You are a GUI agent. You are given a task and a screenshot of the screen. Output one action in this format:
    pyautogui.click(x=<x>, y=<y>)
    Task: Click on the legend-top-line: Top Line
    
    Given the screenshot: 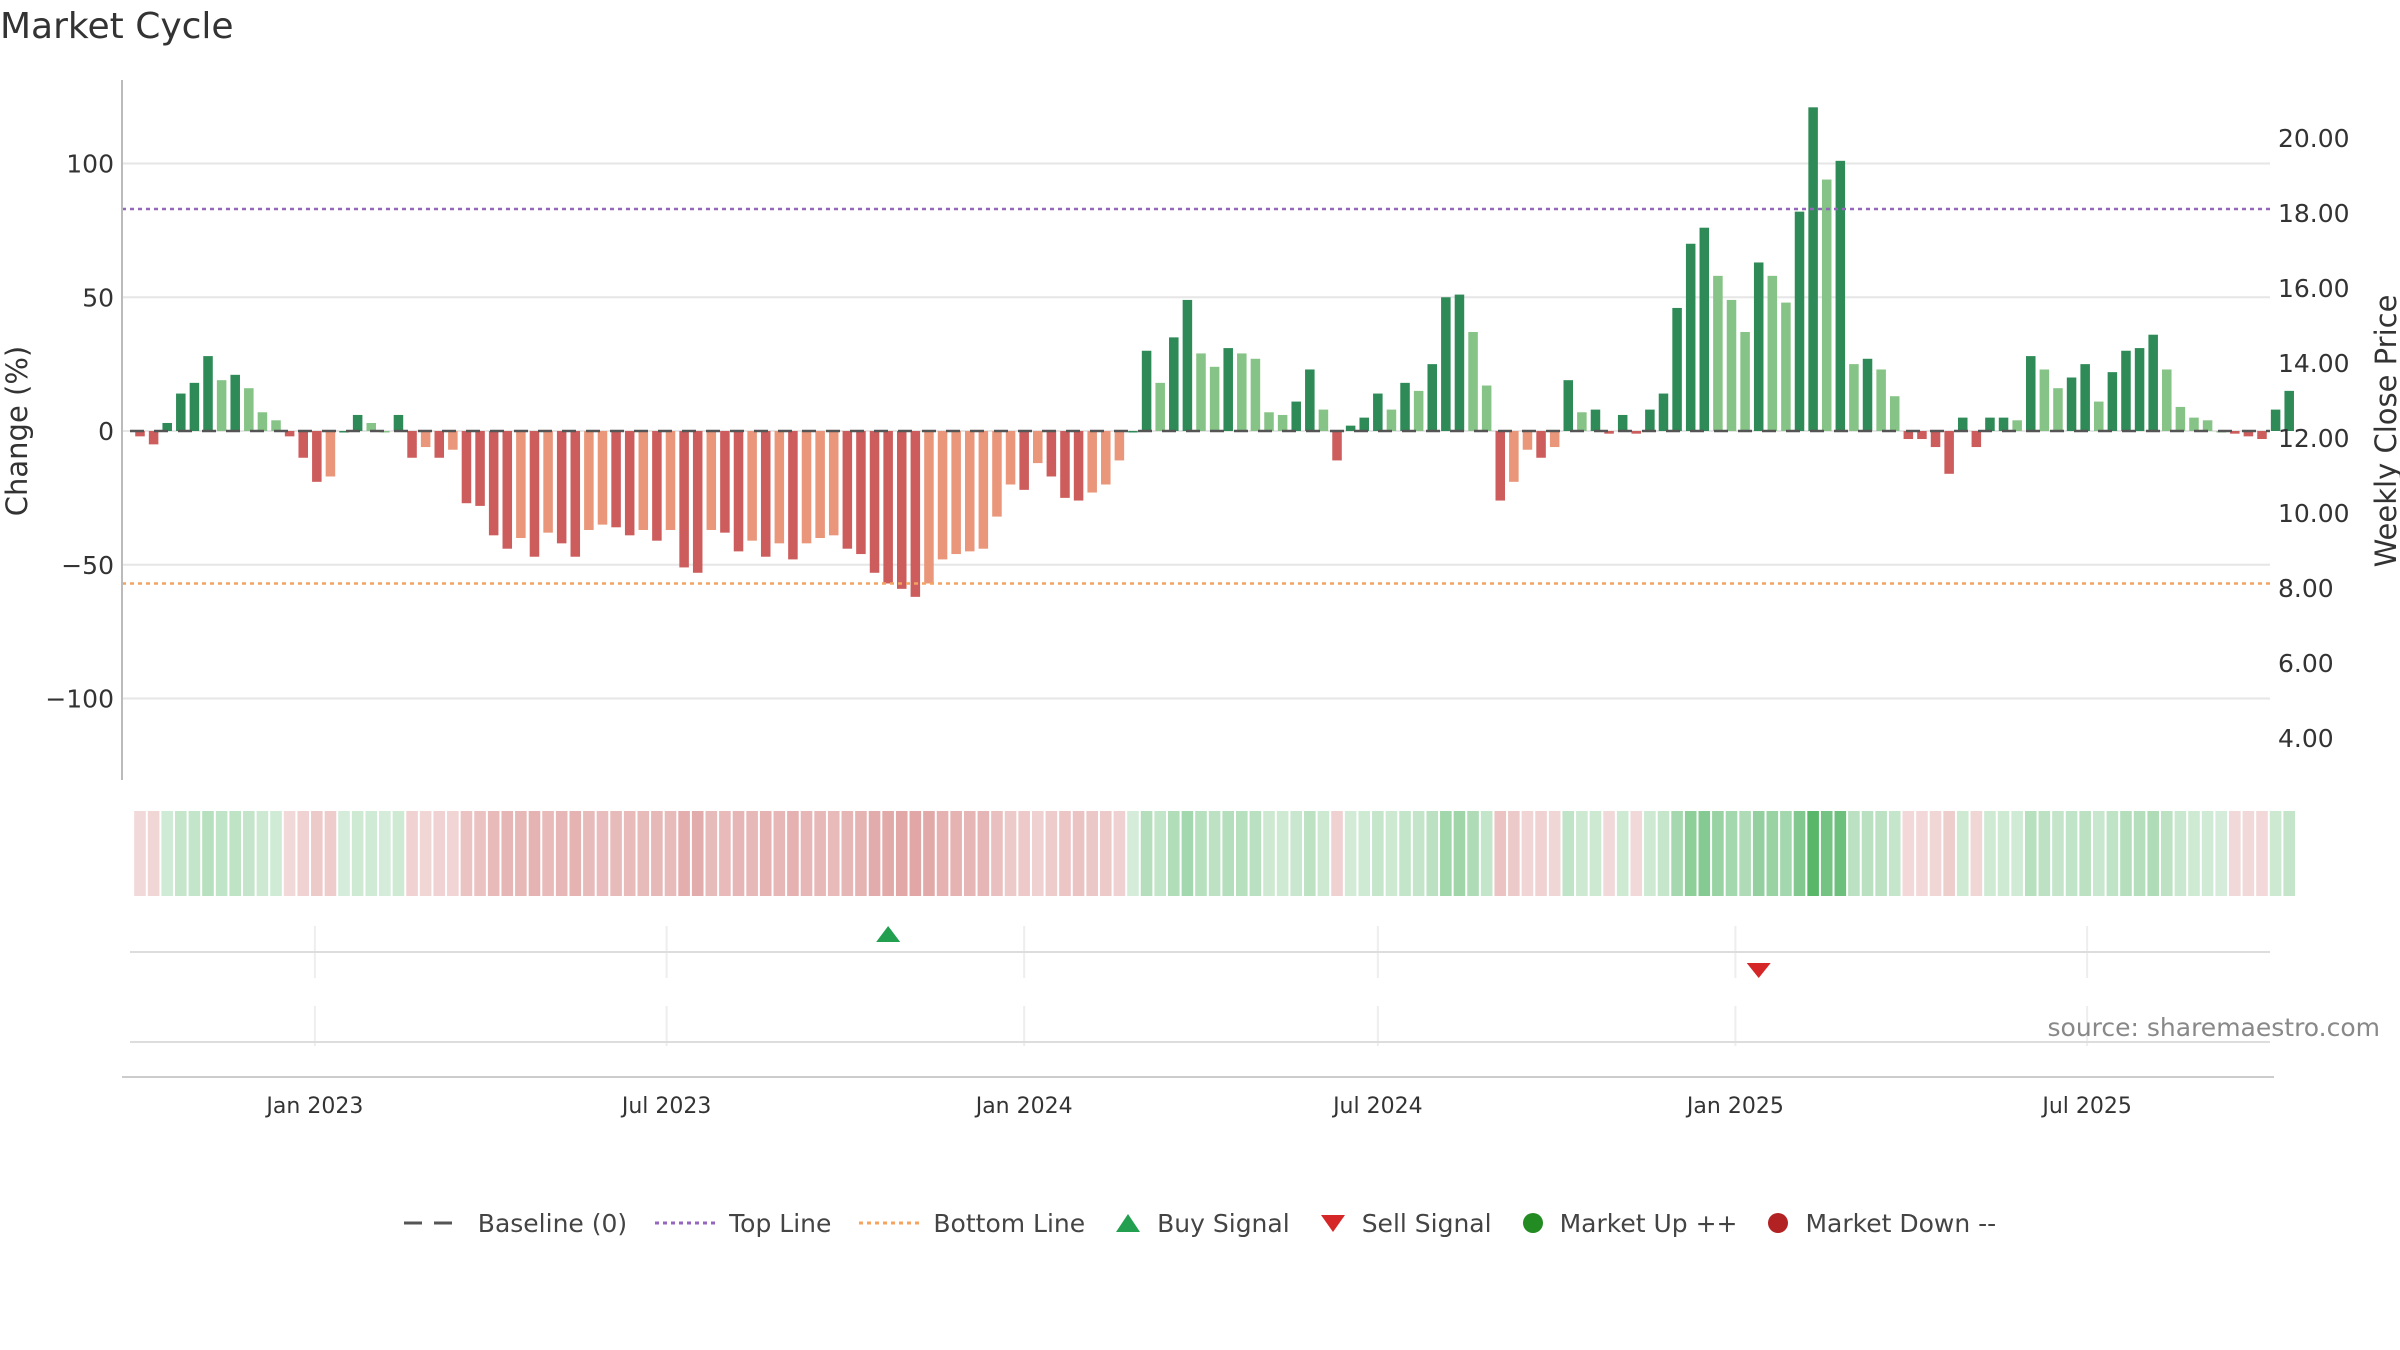 What is the action you would take?
    pyautogui.click(x=743, y=1223)
    